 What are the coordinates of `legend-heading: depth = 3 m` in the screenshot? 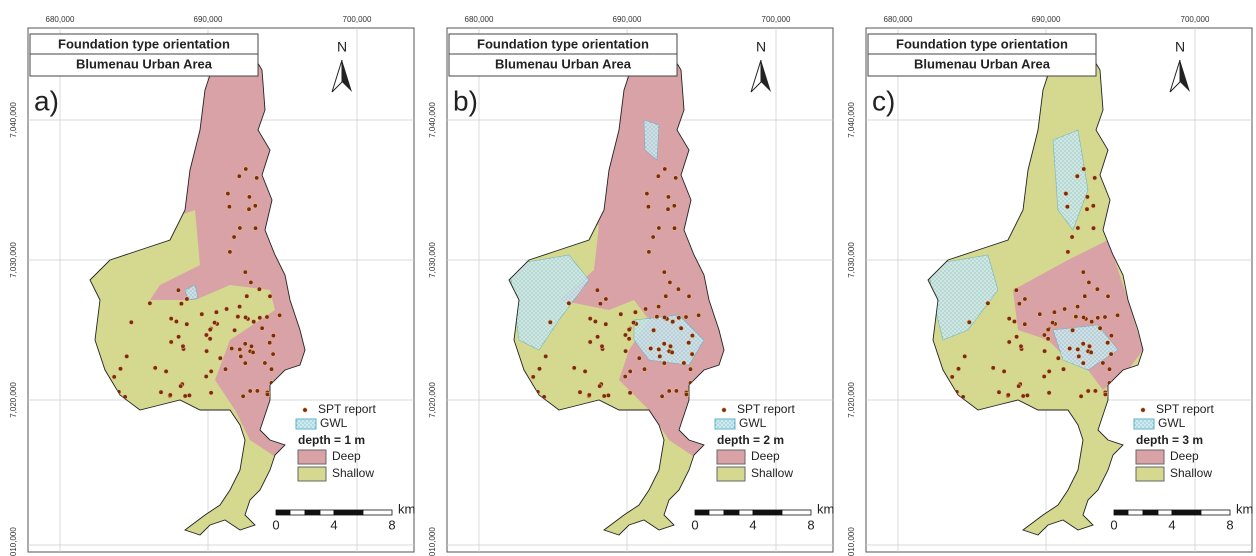 It's located at (1169, 440).